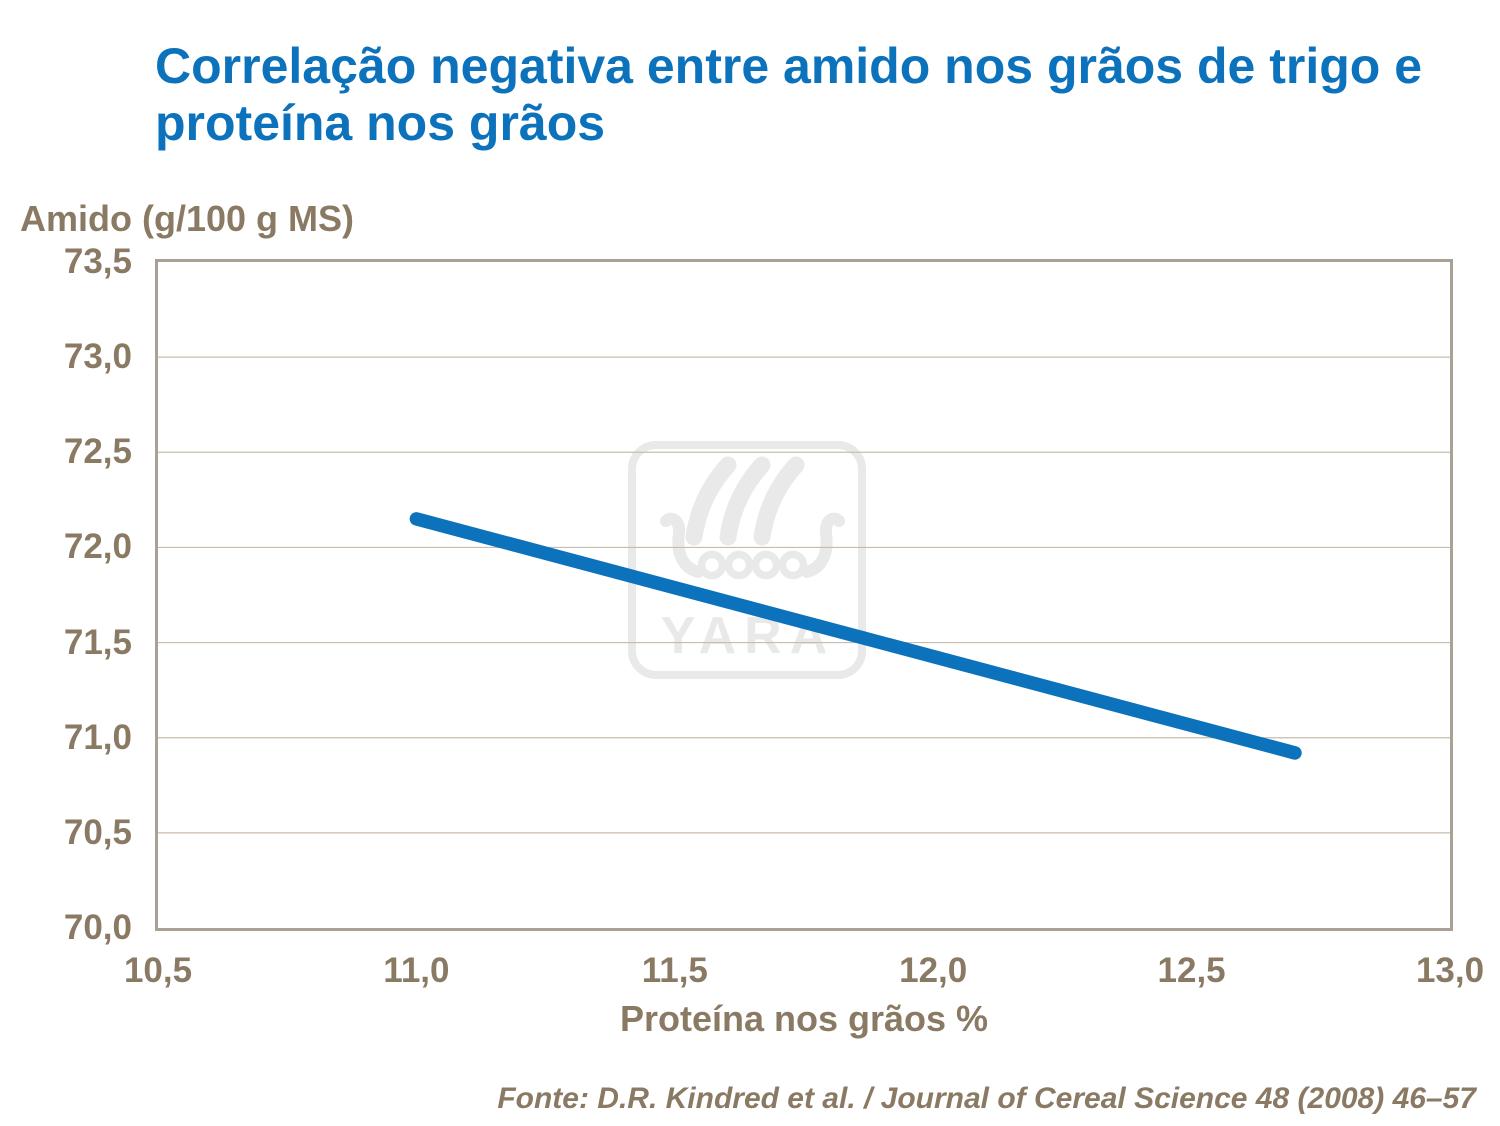 Image resolution: width=1500 pixels, height=1126 pixels. What do you see at coordinates (416, 970) in the screenshot?
I see `x-tick-label: 11,0` at bounding box center [416, 970].